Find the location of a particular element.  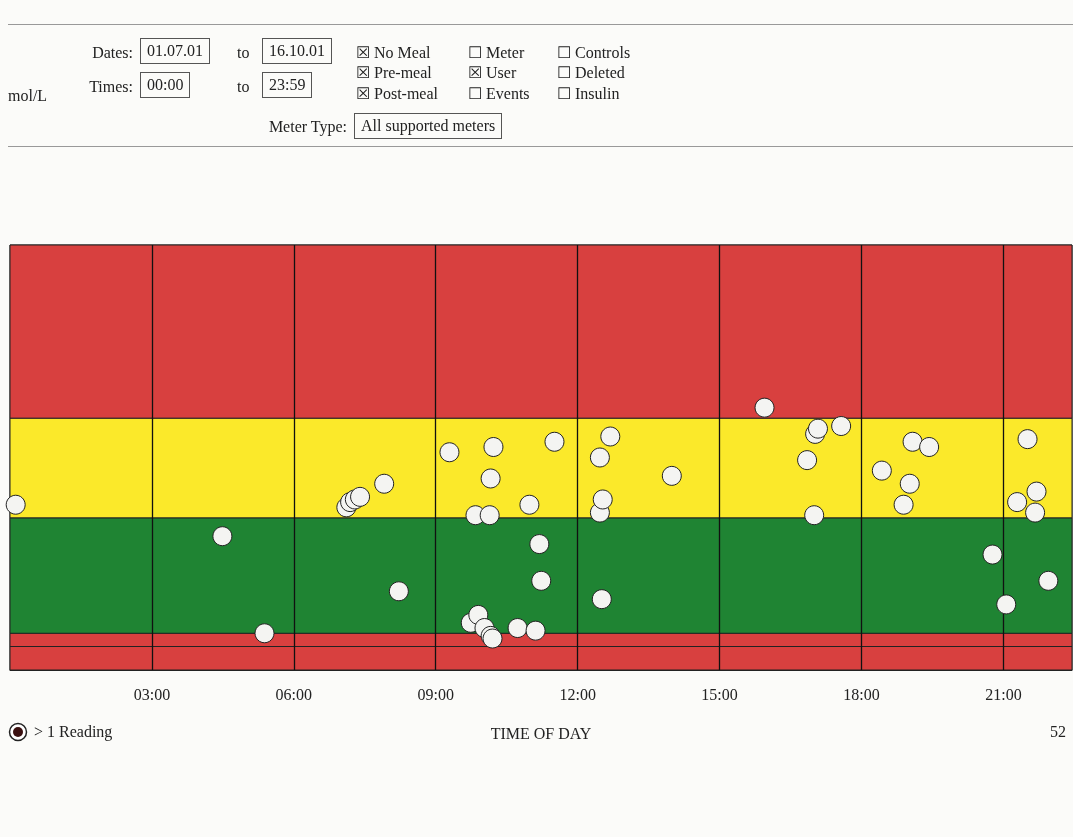

x-tick-label: 18:00 is located at coordinates (861, 694).